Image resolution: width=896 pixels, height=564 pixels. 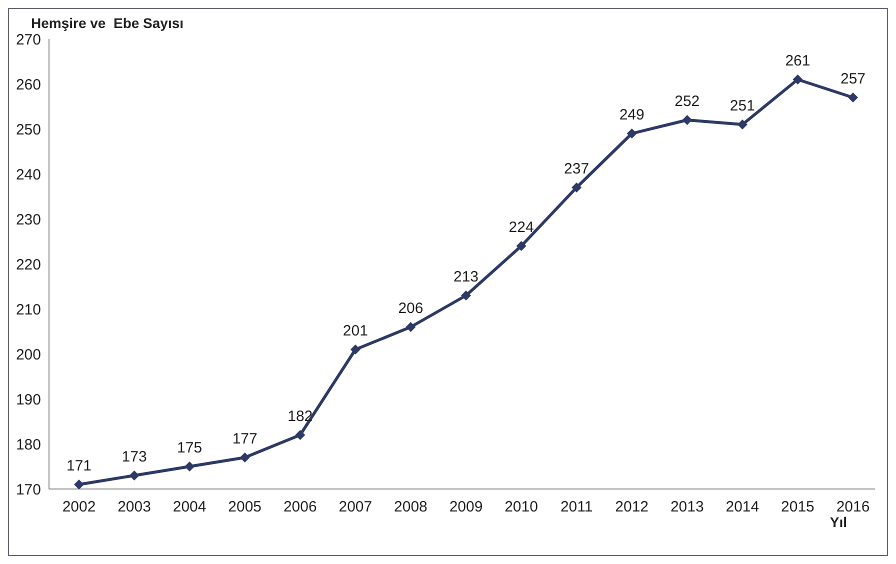 What do you see at coordinates (576, 507) in the screenshot?
I see `x-tick-label: 2011` at bounding box center [576, 507].